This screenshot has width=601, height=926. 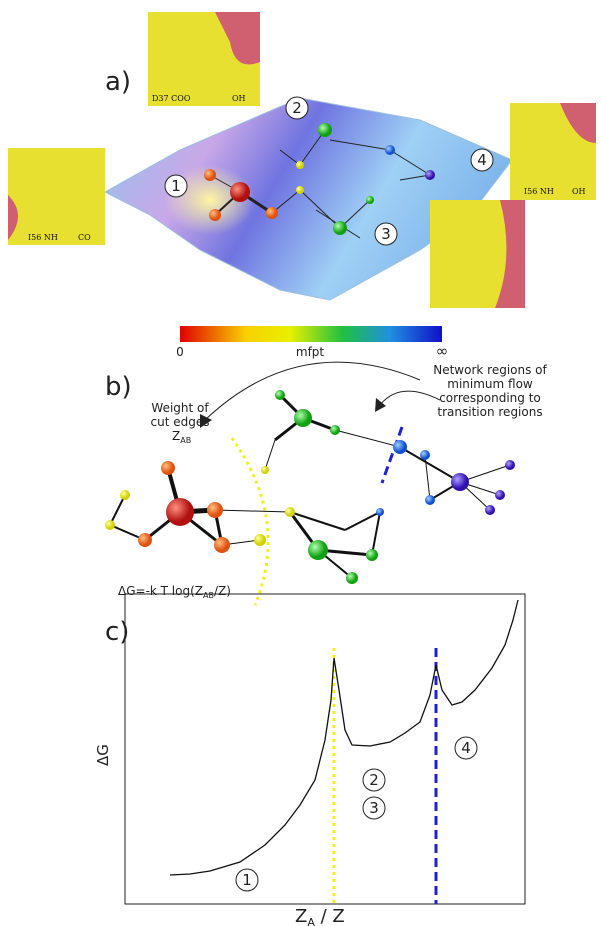 I want to click on surface-edge, so click(x=240, y=270).